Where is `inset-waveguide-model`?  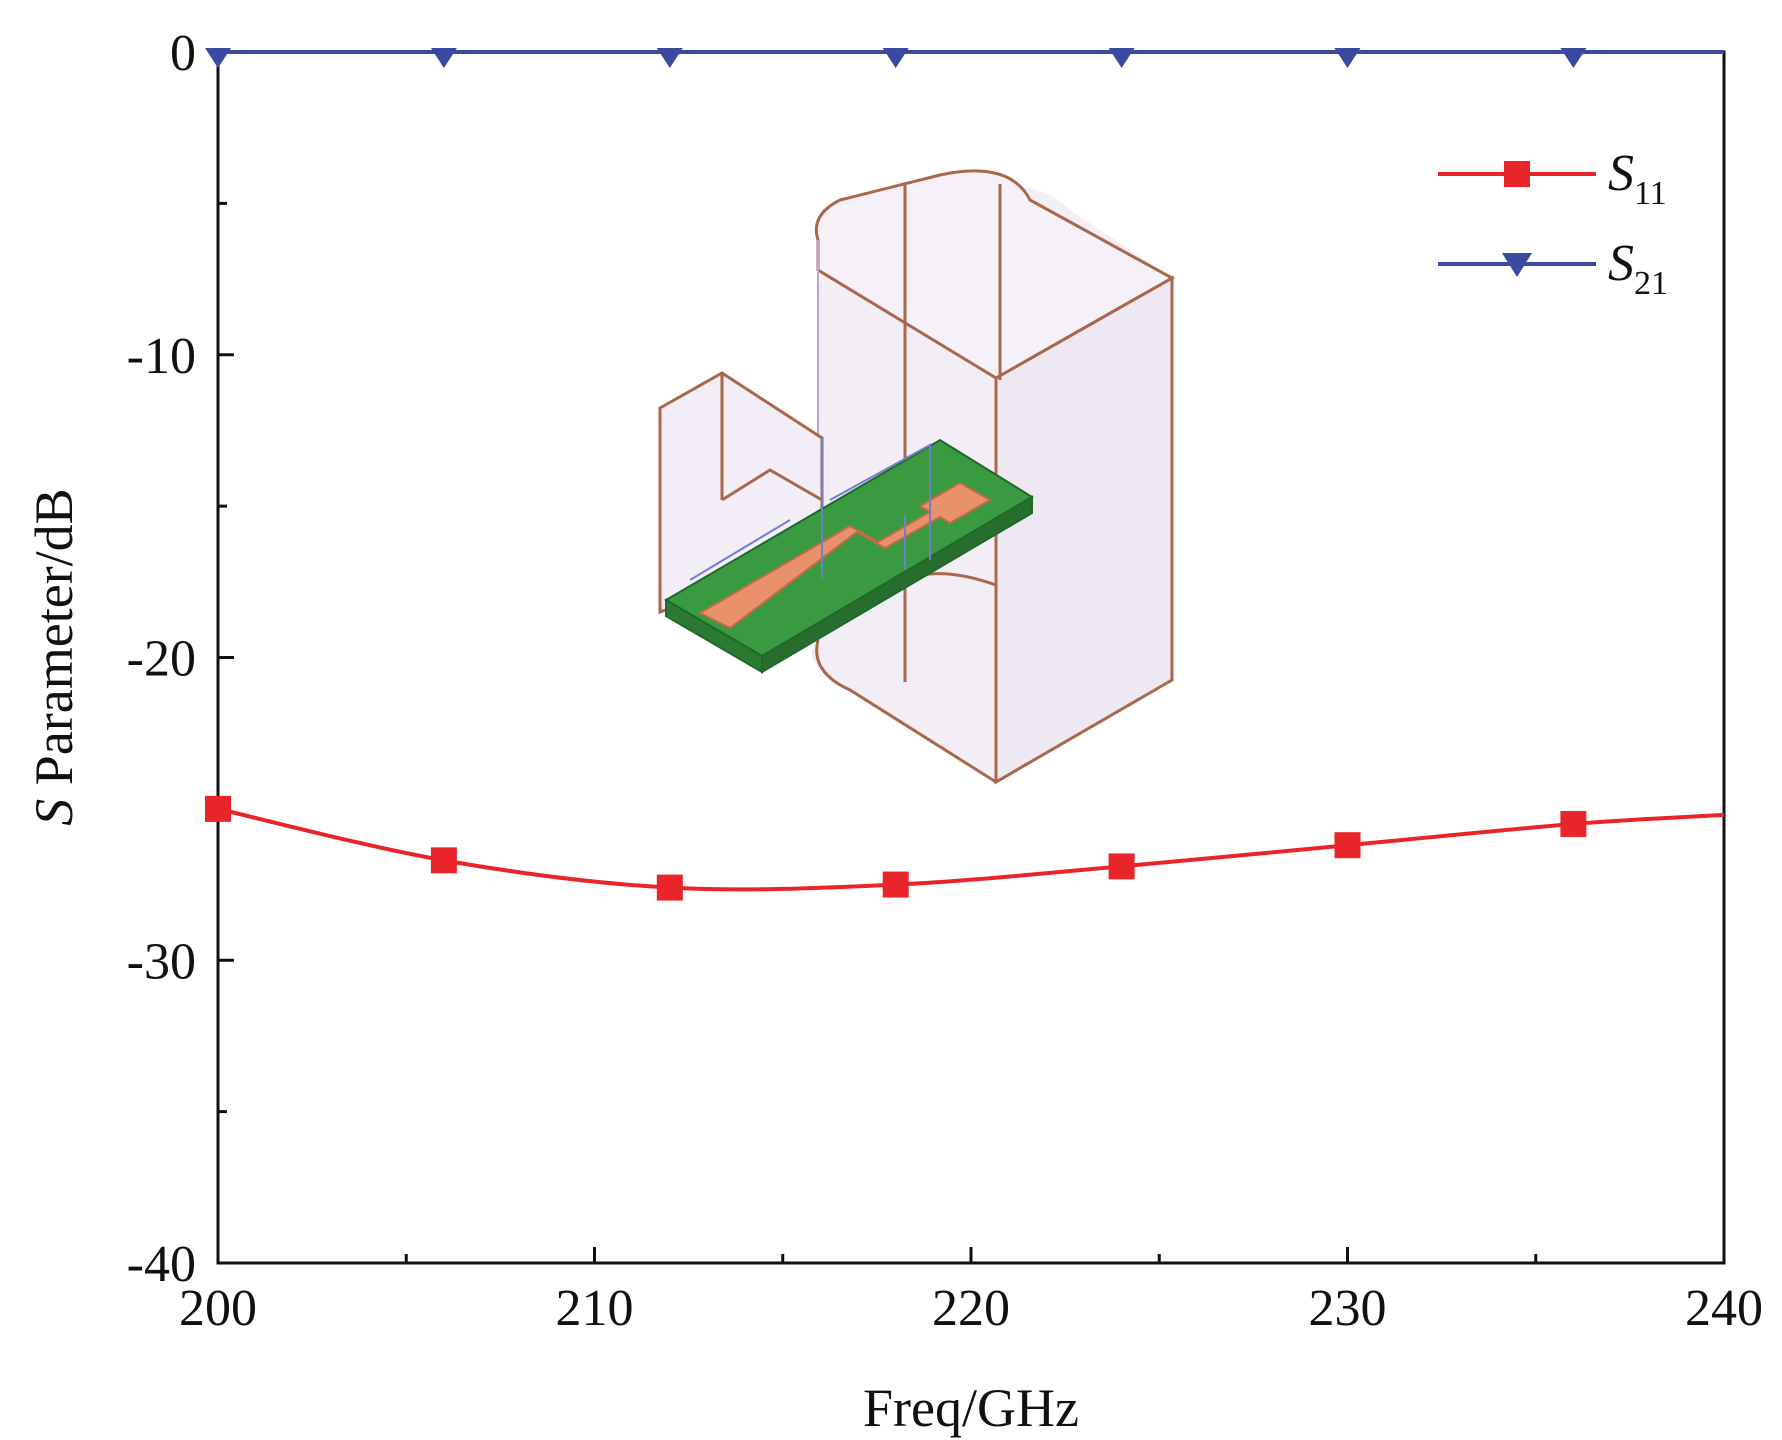 inset-waveguide-model is located at coordinates (917, 477).